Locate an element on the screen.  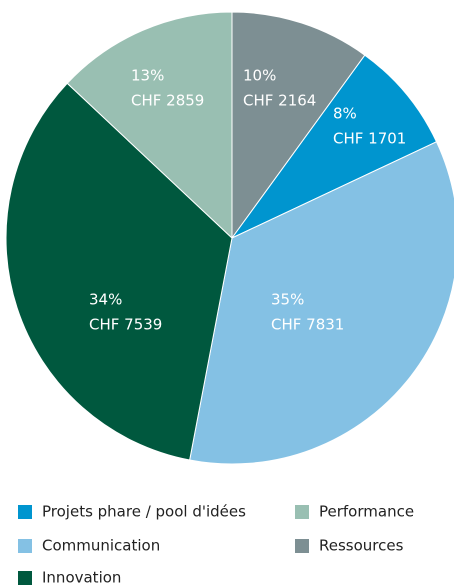
slice-percent: 13% is located at coordinates (147, 76).